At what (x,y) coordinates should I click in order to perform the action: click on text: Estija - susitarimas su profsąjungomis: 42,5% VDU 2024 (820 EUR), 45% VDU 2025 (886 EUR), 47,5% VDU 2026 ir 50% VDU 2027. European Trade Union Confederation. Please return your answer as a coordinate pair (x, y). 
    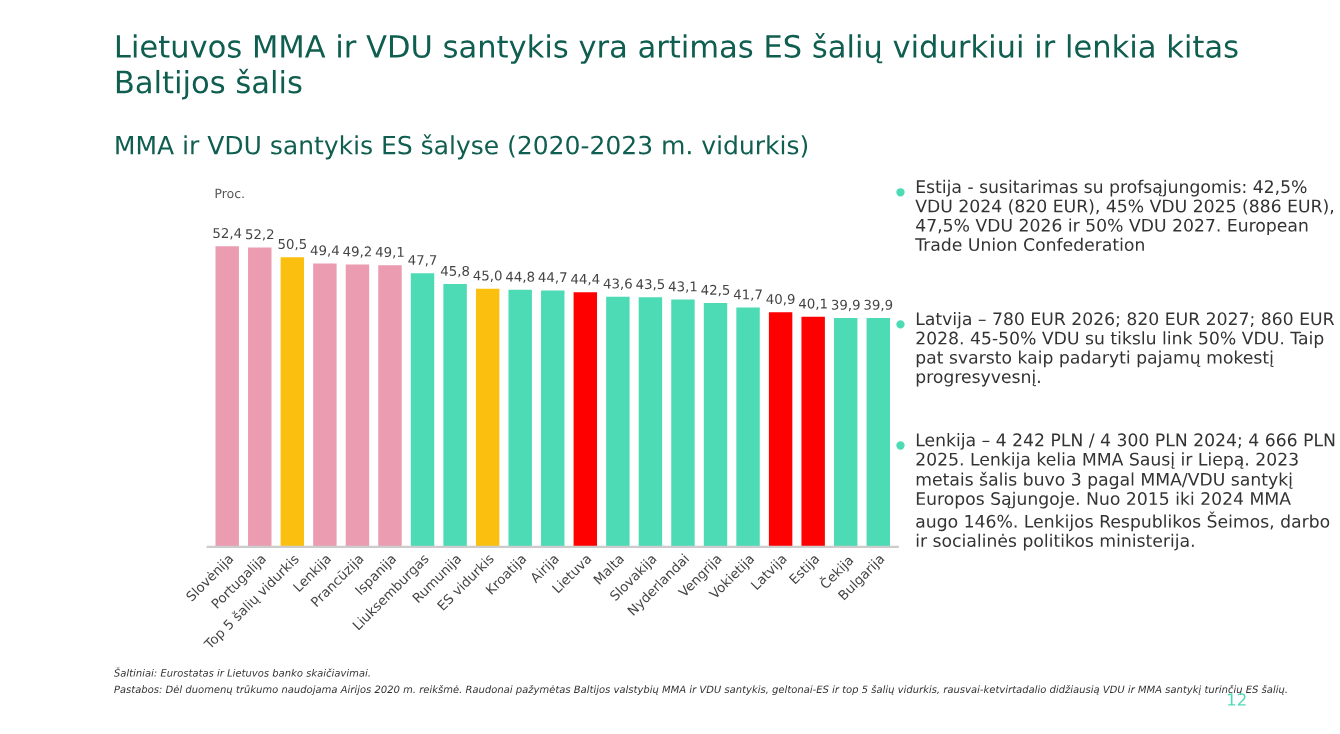
    Looking at the image, I should click on (1124, 215).